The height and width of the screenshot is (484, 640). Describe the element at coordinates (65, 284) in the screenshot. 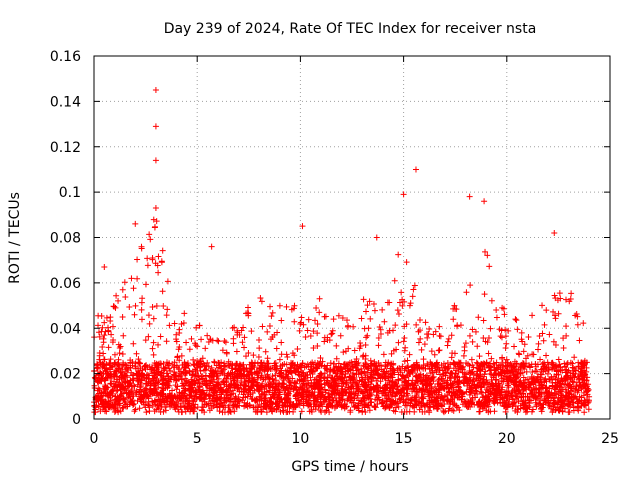

I see `y-tick-label: 0.06` at that location.